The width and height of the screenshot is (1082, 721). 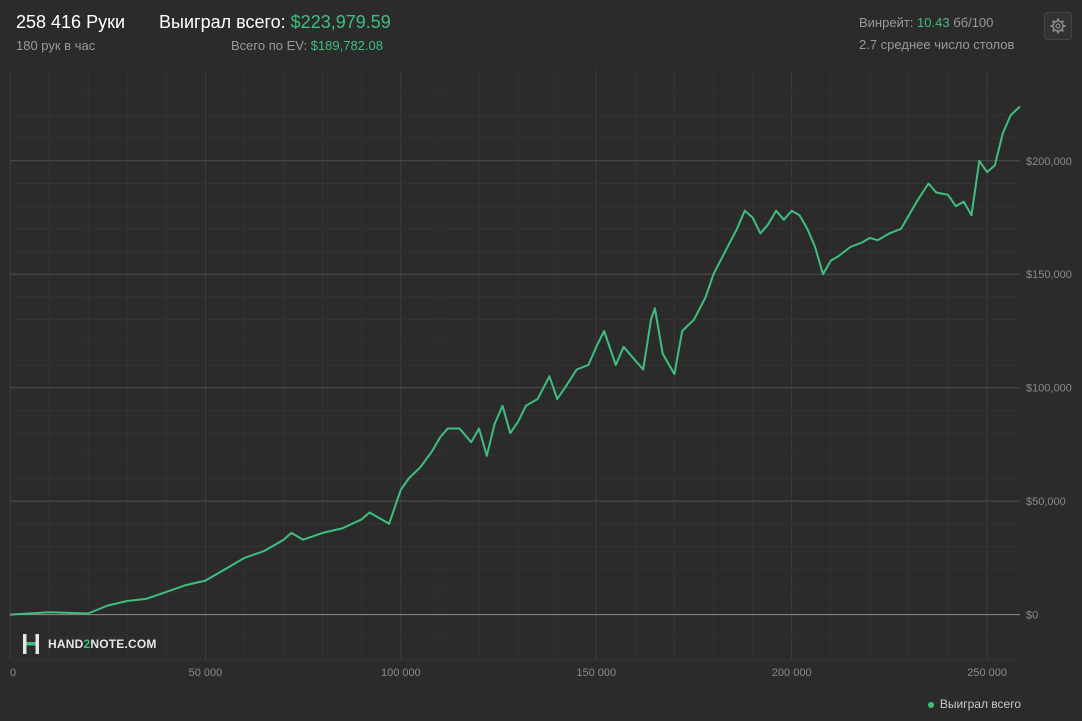 I want to click on winrate-unit: бб/100, so click(x=973, y=22).